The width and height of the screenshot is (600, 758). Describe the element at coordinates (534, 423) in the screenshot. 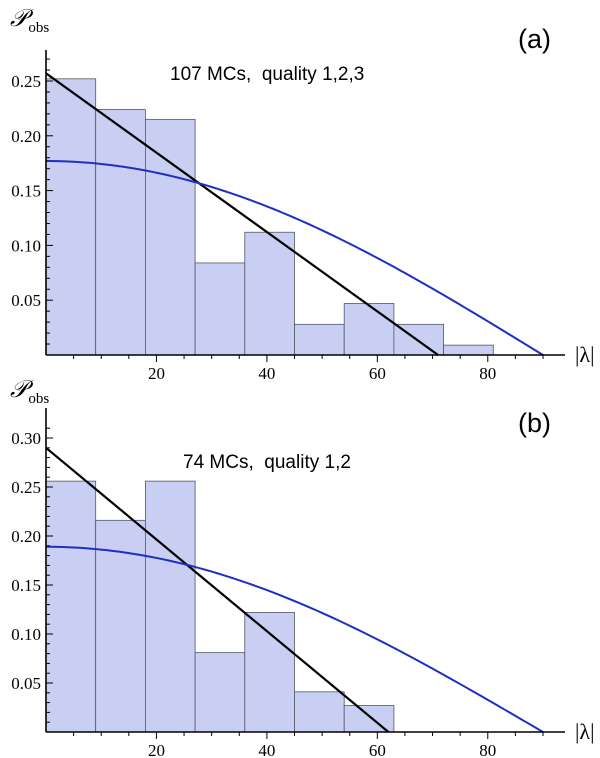

I see `panel-label: (b)` at that location.